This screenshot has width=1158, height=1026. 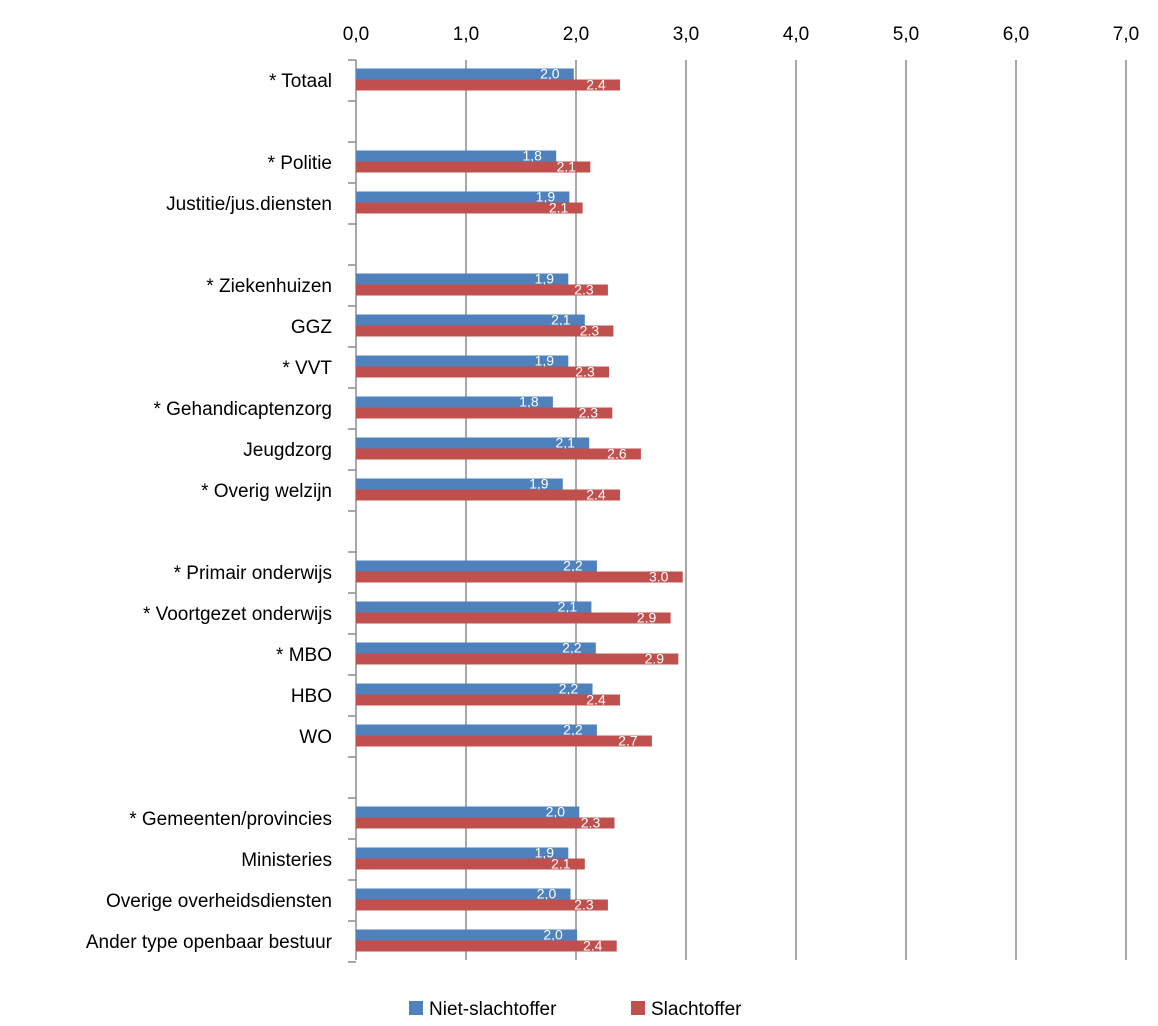 What do you see at coordinates (242, 409) in the screenshot?
I see `category-label: * Gehandicaptenzorg` at bounding box center [242, 409].